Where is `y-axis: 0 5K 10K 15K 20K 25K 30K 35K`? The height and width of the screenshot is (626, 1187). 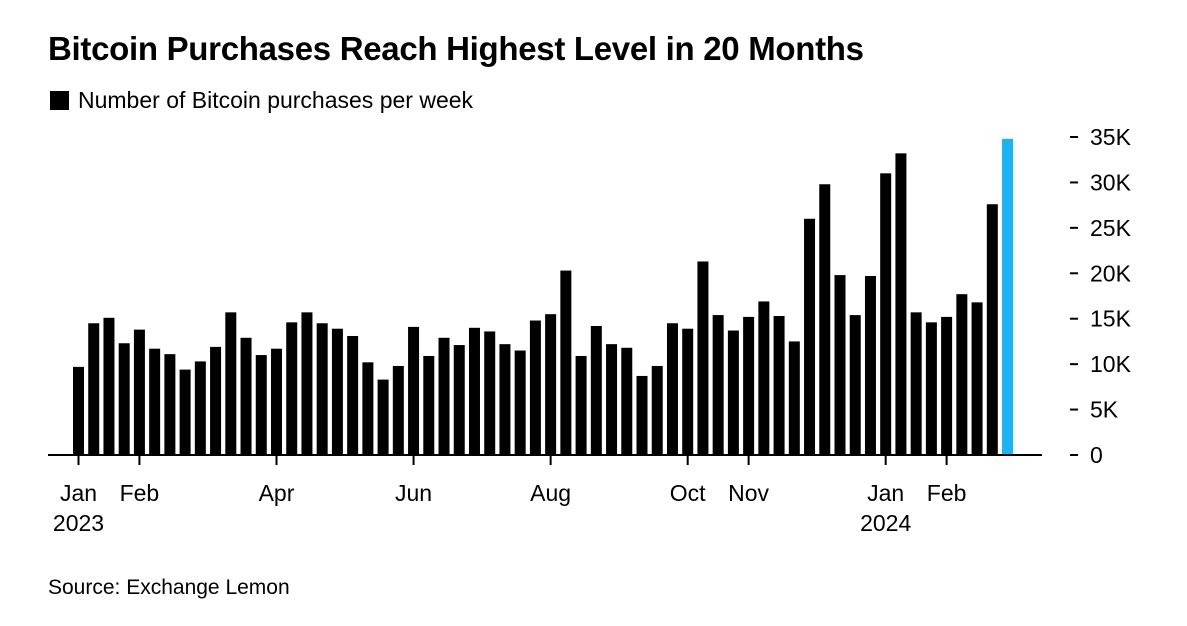
y-axis: 0 5K 10K 15K 20K 25K 30K 35K is located at coordinates (1101, 296).